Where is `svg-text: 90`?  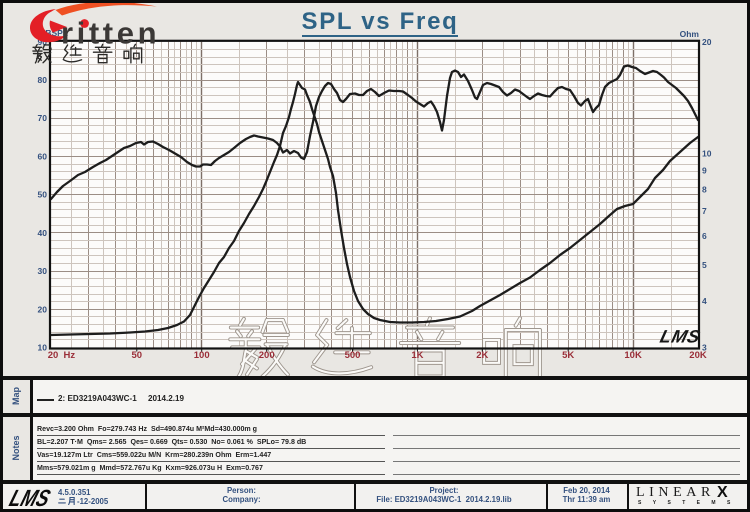 svg-text: 90 is located at coordinates (43, 42).